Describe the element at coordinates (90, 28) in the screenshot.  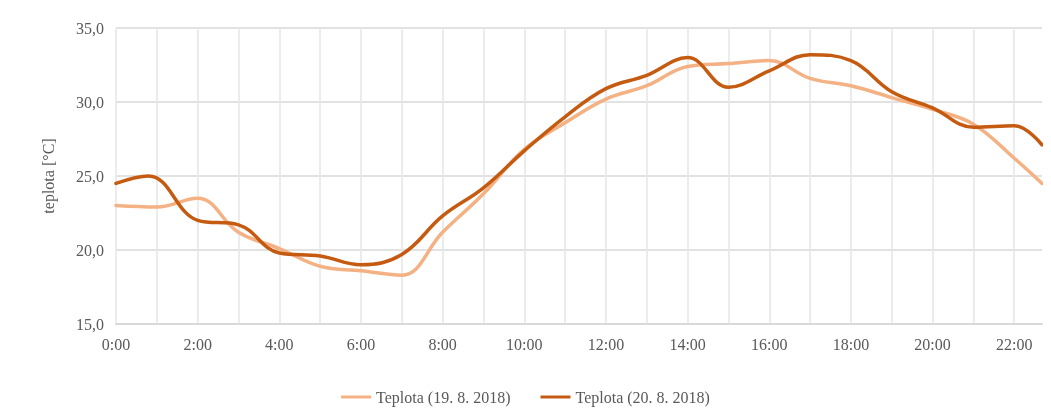
I see `y-tick-label: 35,0` at that location.